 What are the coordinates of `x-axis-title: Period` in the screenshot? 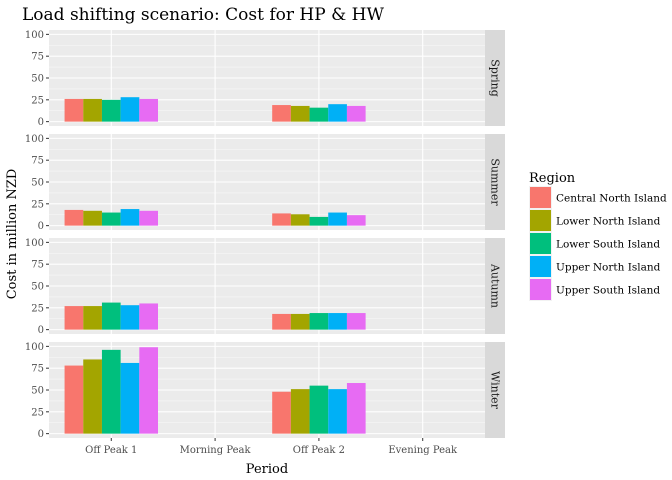 It's located at (267, 469).